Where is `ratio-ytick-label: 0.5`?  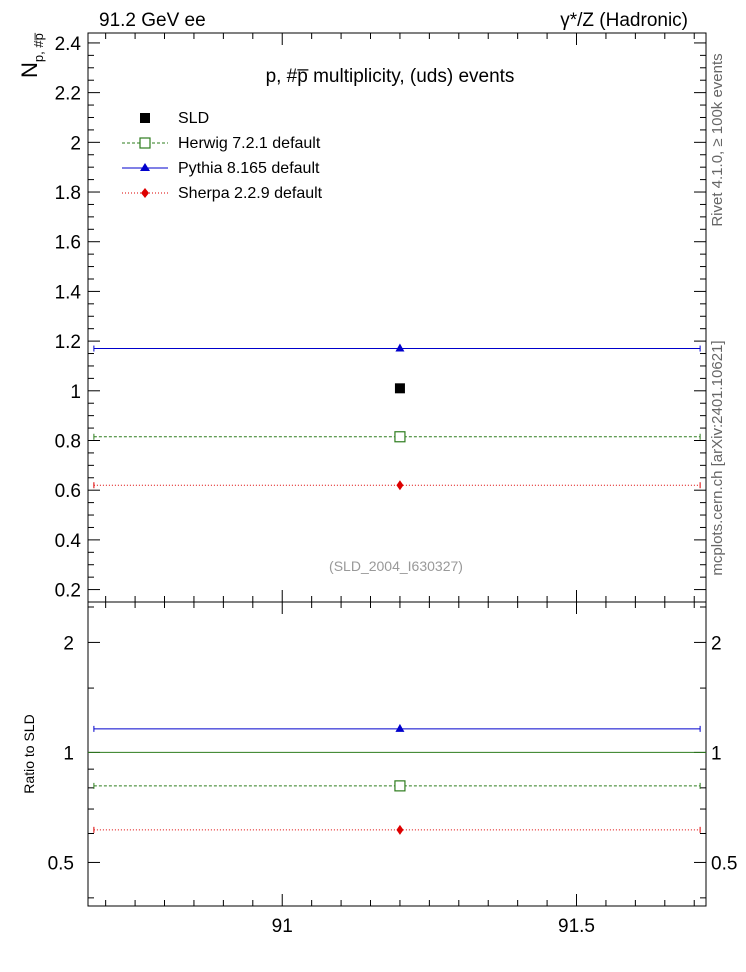
ratio-ytick-label: 0.5 is located at coordinates (61, 863).